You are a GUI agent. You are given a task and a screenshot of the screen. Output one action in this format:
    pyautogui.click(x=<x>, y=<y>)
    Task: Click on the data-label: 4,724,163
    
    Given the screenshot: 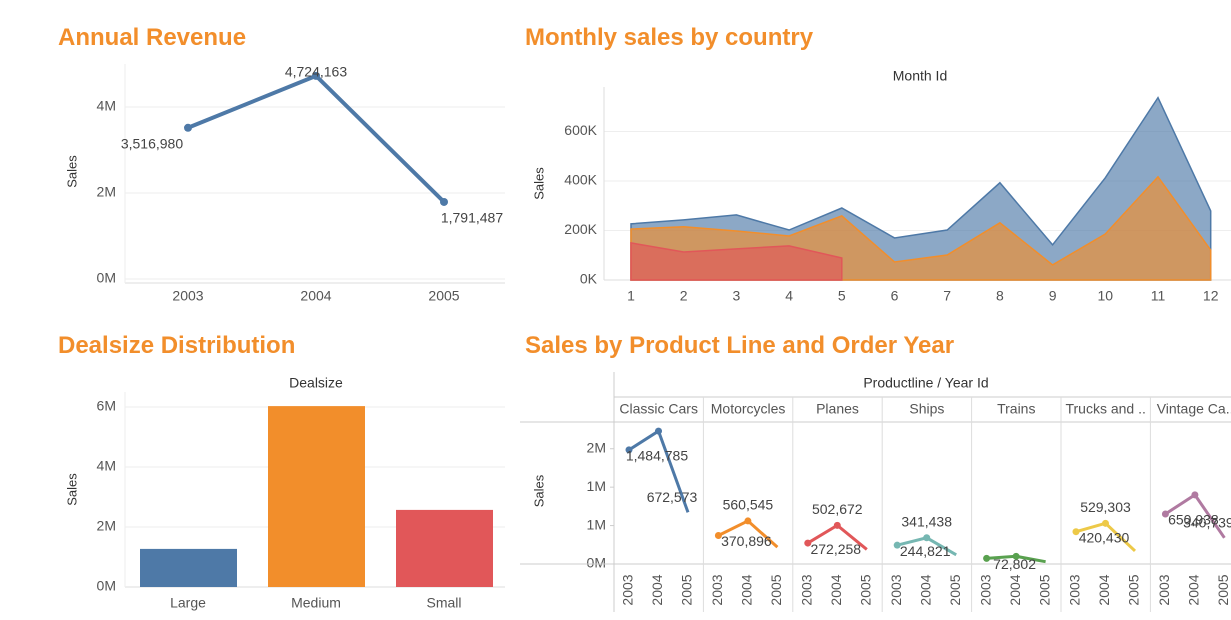 What is the action you would take?
    pyautogui.click(x=316, y=72)
    